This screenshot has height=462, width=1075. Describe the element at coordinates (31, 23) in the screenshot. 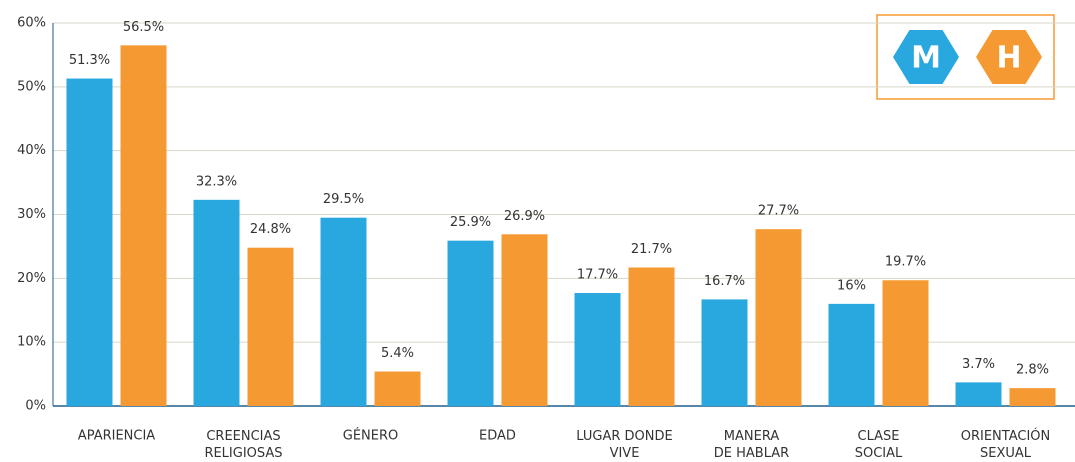

I see `y-tick-label: 60%` at that location.